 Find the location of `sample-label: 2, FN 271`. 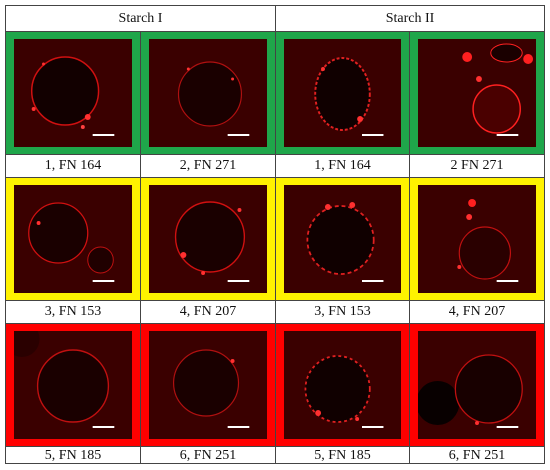

sample-label: 2, FN 271 is located at coordinates (208, 166).